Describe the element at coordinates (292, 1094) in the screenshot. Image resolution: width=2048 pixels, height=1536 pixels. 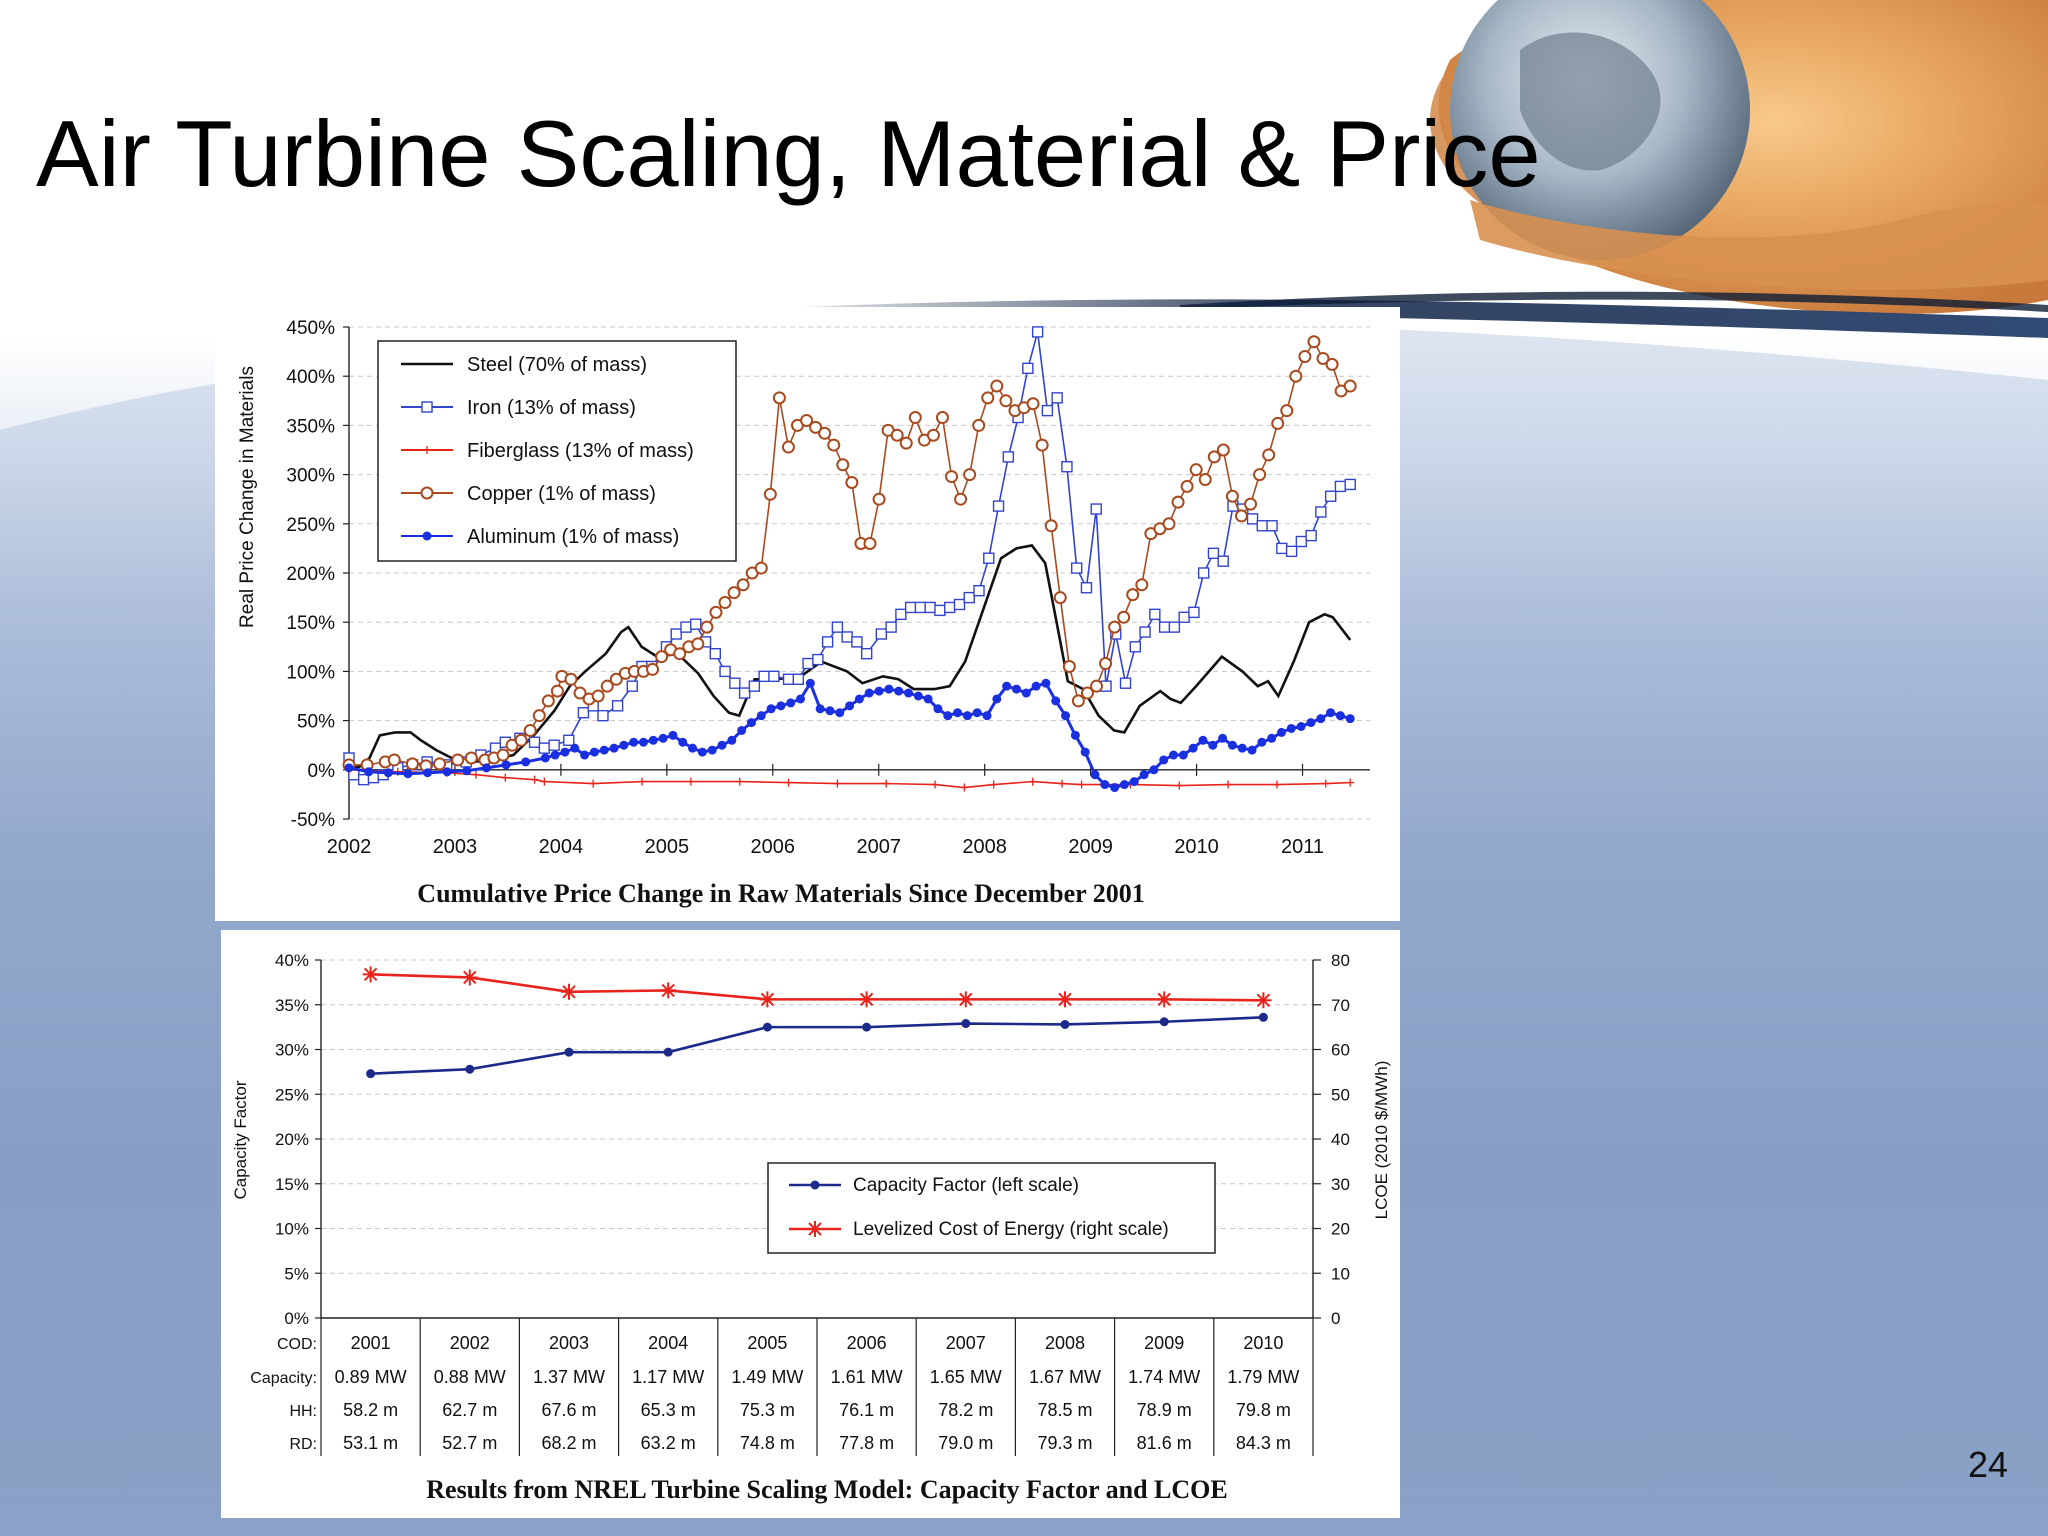
I see `y-tick-label-left: 25%` at that location.